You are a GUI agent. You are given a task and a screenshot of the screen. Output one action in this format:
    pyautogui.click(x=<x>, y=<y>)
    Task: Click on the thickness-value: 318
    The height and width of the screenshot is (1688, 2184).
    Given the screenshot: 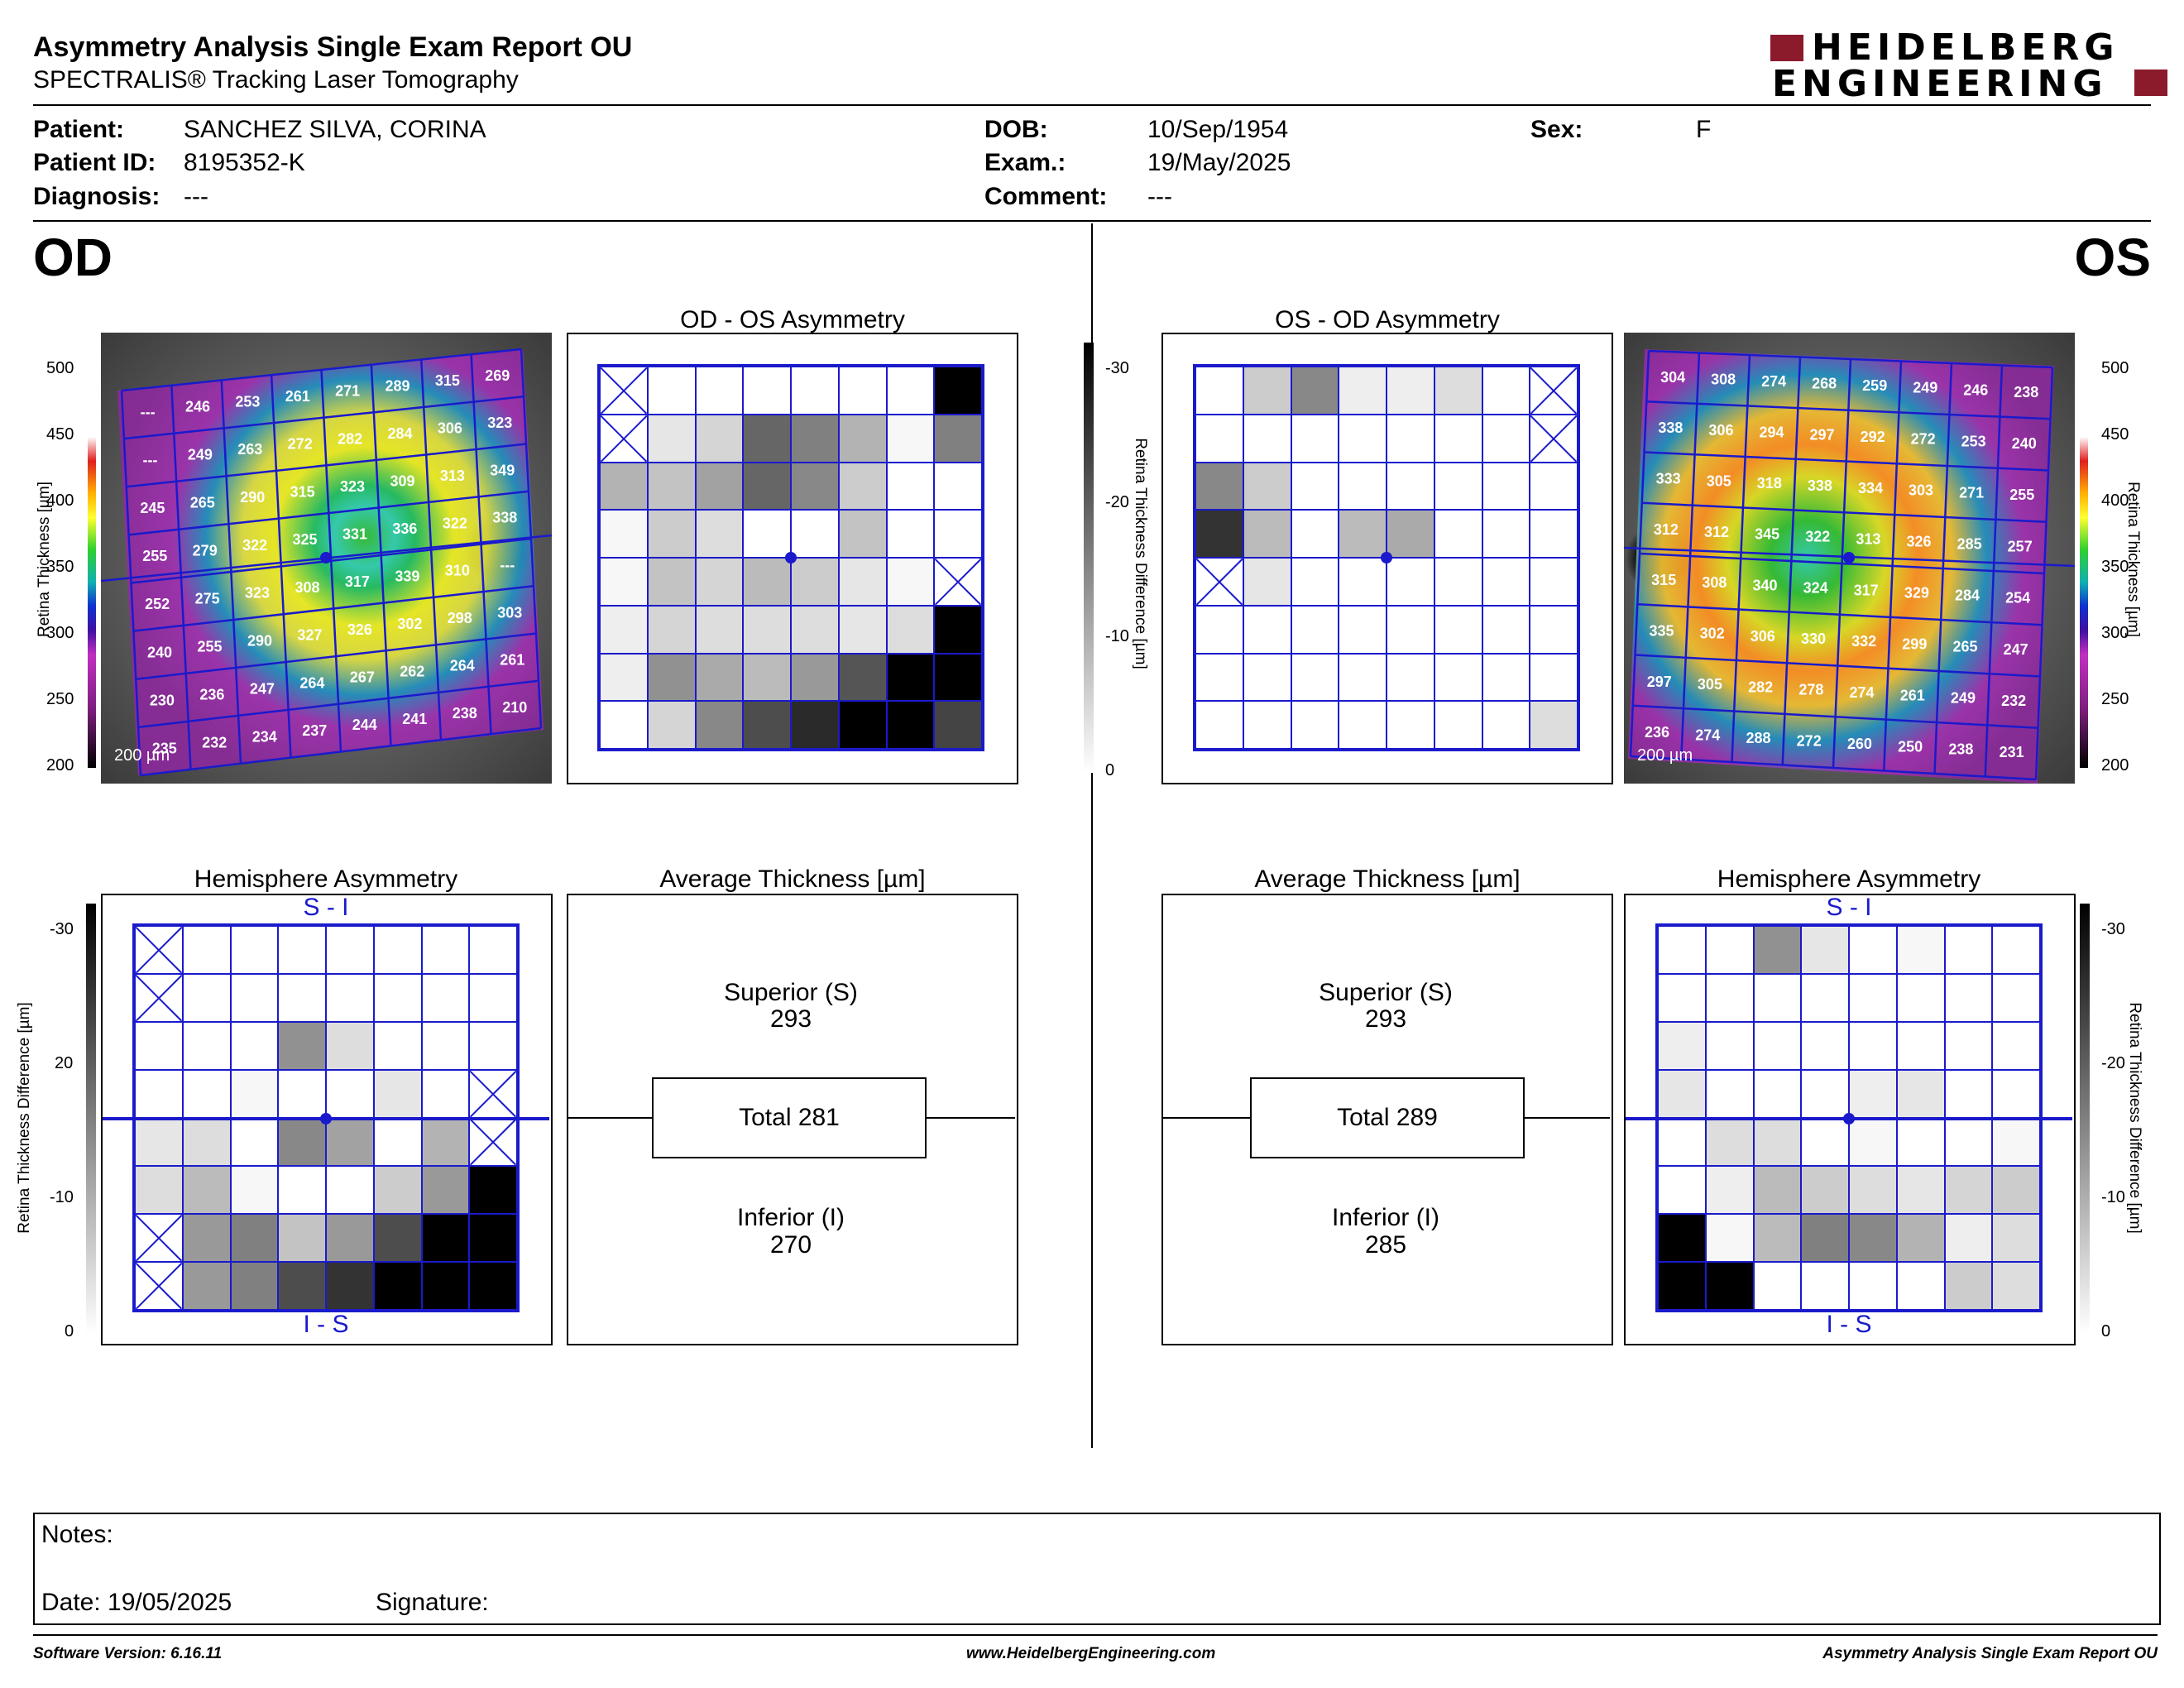 What is the action you would take?
    pyautogui.click(x=1769, y=483)
    